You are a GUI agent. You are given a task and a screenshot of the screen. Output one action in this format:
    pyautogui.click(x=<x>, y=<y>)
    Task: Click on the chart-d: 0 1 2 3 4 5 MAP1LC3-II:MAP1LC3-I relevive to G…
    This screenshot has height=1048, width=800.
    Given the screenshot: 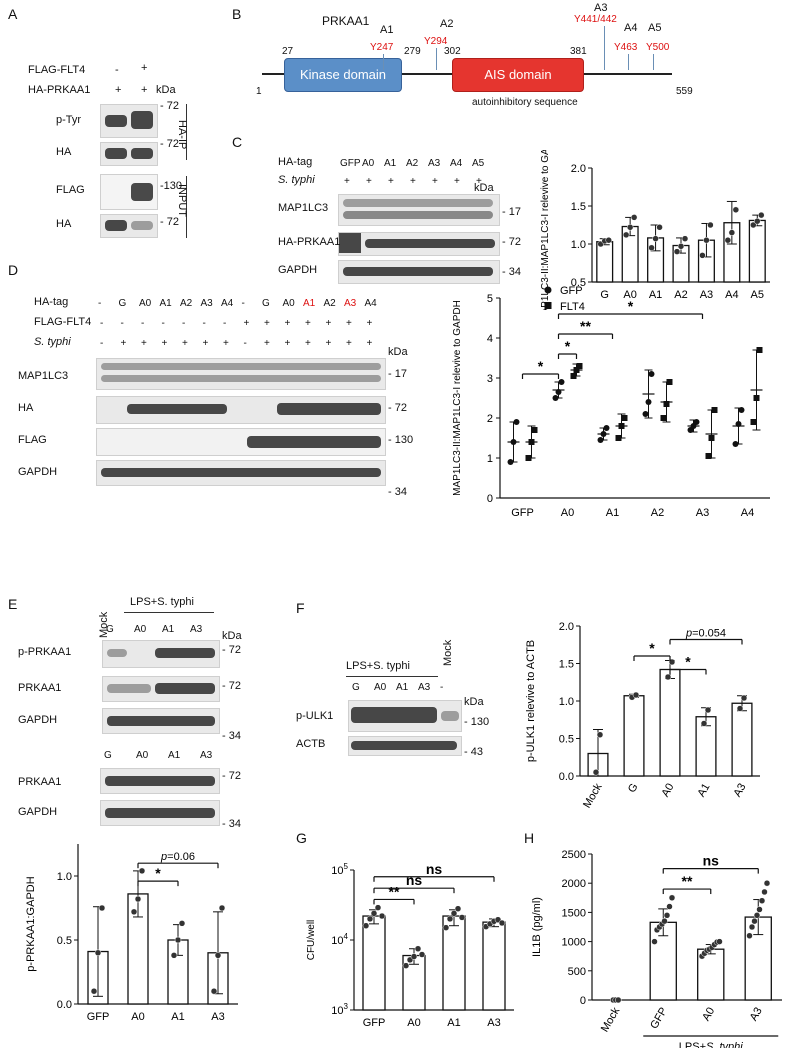 What is the action you would take?
    pyautogui.click(x=611, y=402)
    